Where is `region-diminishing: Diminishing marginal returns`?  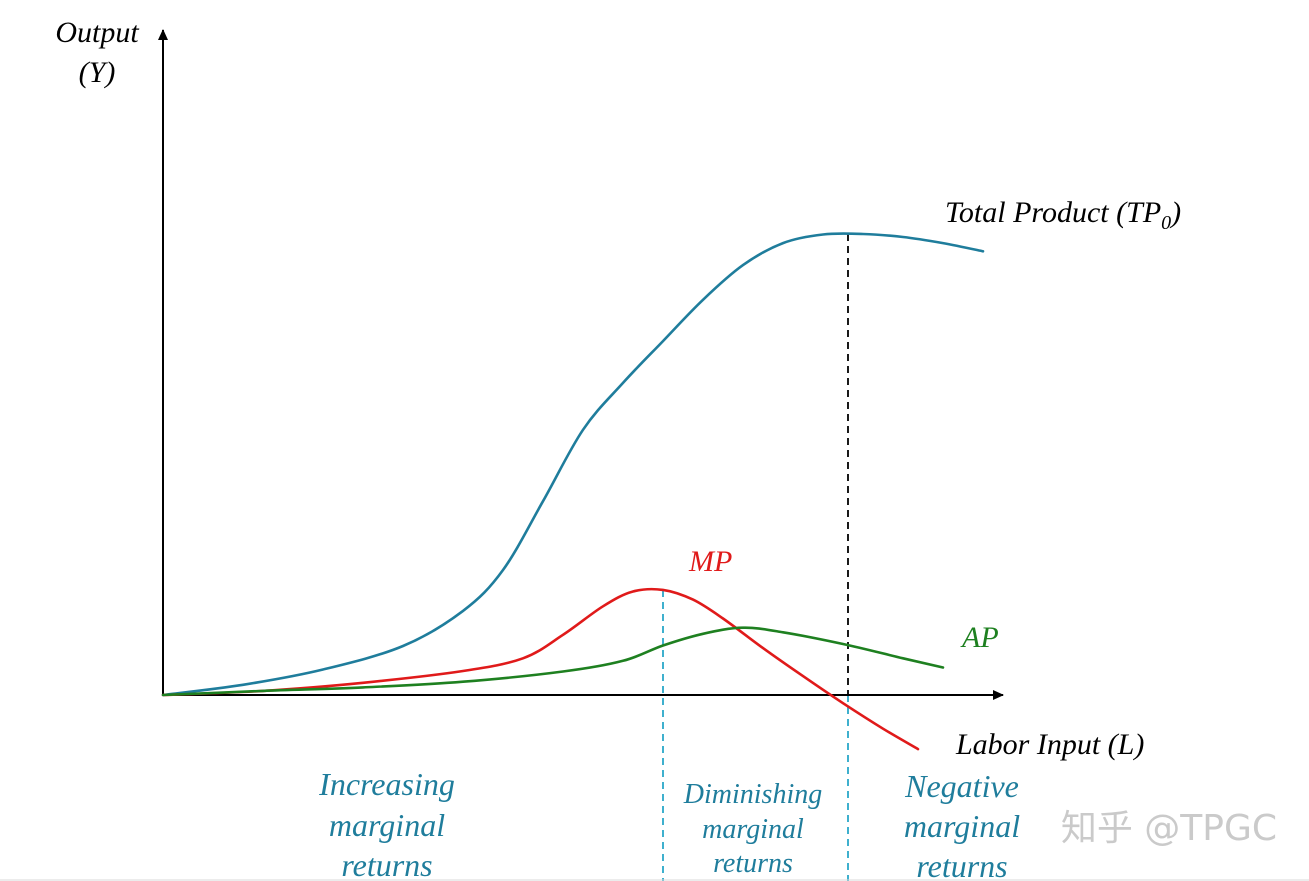 region-diminishing: Diminishing marginal returns is located at coordinates (752, 829).